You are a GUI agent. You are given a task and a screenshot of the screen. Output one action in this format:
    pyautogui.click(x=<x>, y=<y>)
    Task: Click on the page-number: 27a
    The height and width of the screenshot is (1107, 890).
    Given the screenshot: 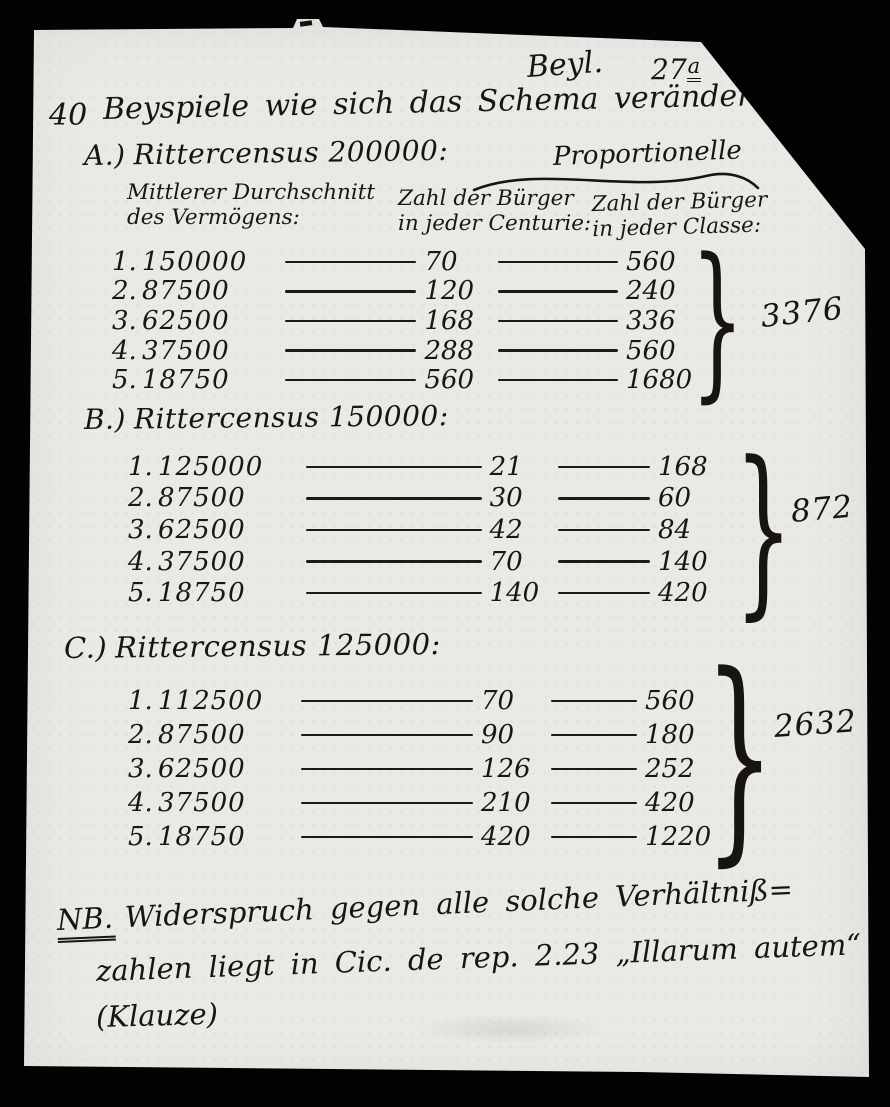 What is the action you would take?
    pyautogui.click(x=676, y=69)
    